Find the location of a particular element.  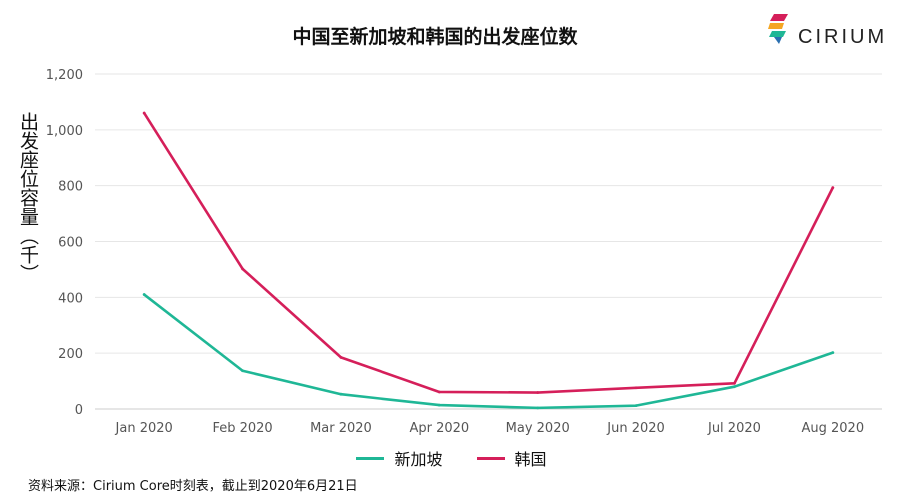

cirium-logo-icon is located at coordinates (778, 29).